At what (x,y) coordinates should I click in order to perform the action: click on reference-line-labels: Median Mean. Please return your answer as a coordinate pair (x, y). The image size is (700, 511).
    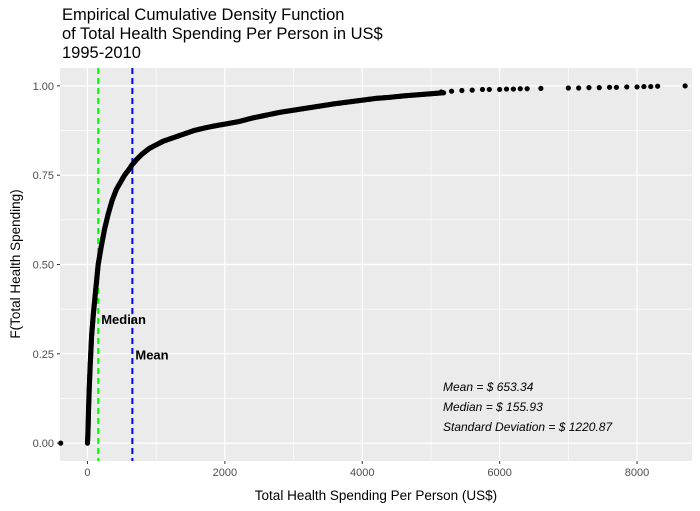
    Looking at the image, I should click on (134, 337).